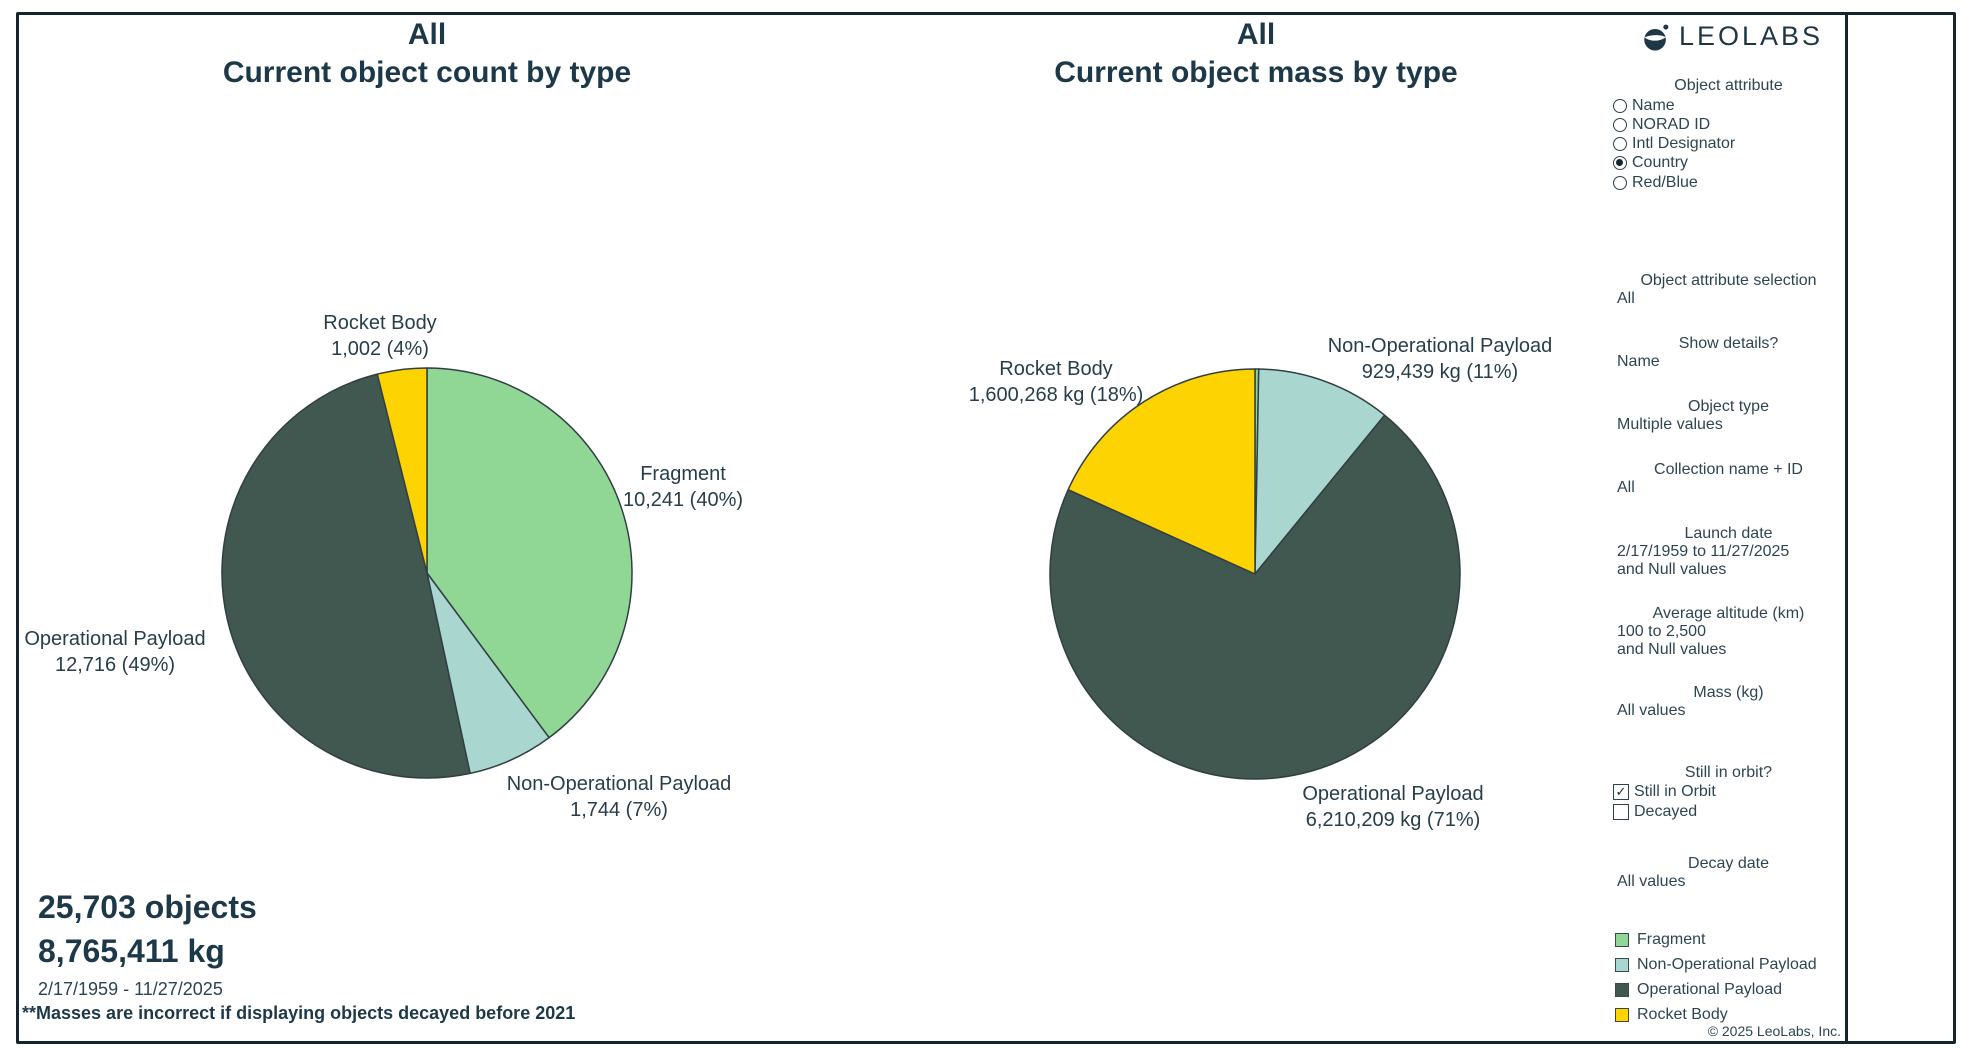 The image size is (1966, 1050). I want to click on launch-date-value-0: 2/17/1959 to 11/27/2025, so click(1703, 551).